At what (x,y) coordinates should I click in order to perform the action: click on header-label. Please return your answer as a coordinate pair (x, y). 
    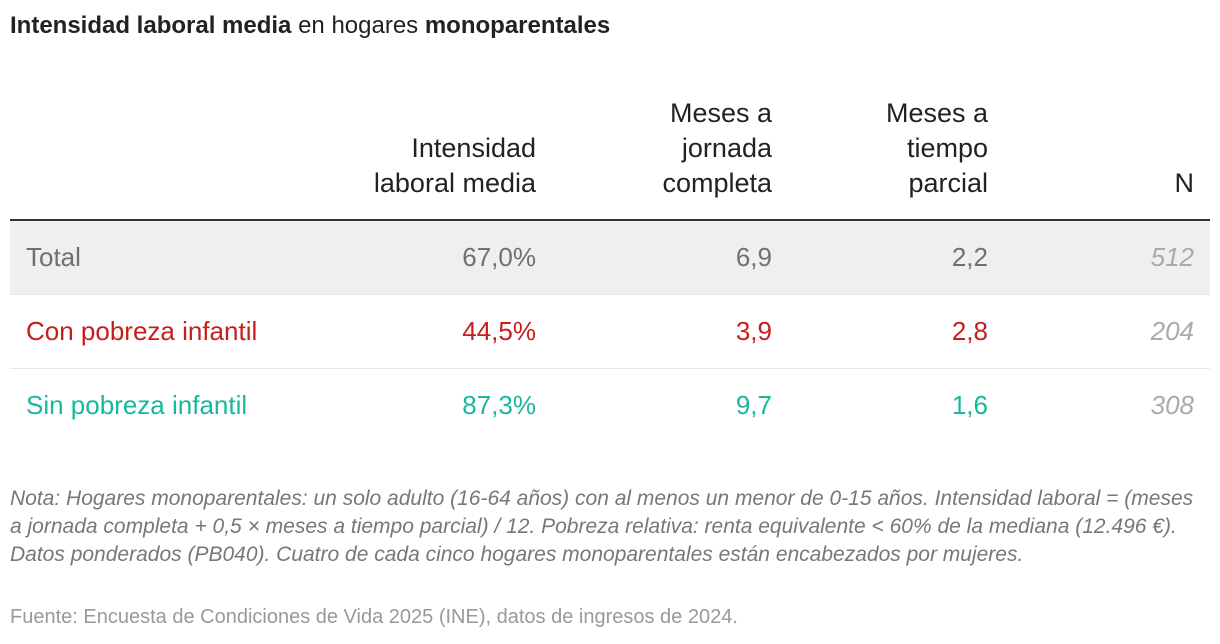
    Looking at the image, I should click on (168, 158).